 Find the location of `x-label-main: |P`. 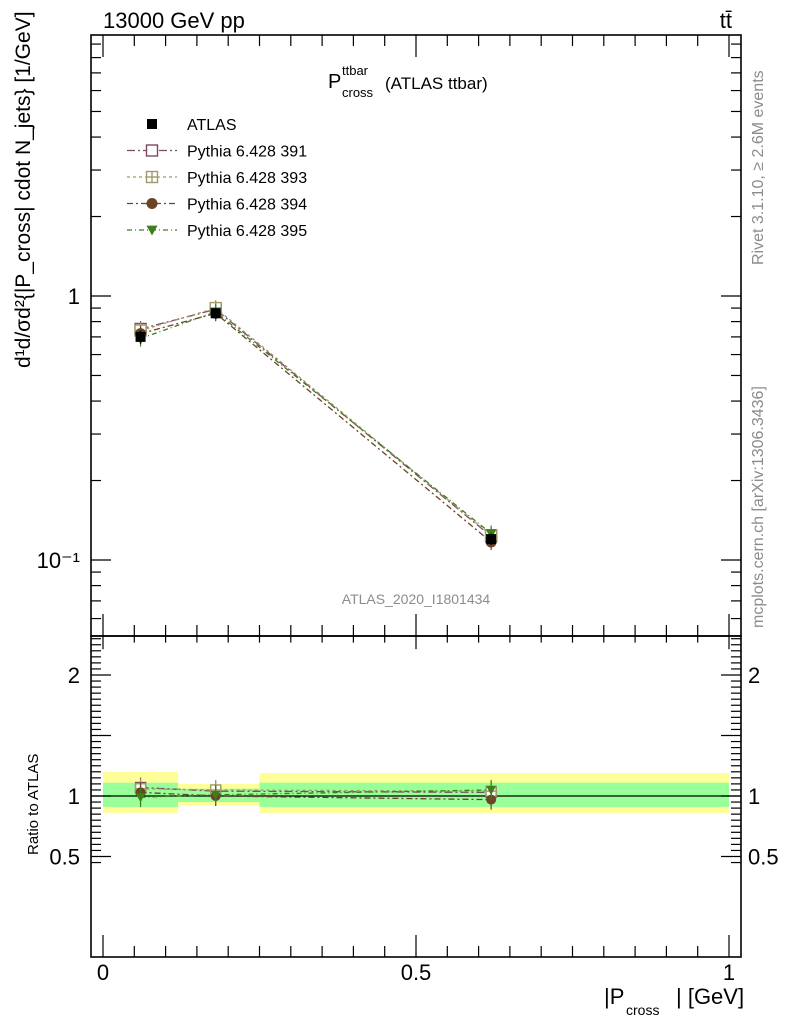

x-label-main: |P is located at coordinates (614, 996).